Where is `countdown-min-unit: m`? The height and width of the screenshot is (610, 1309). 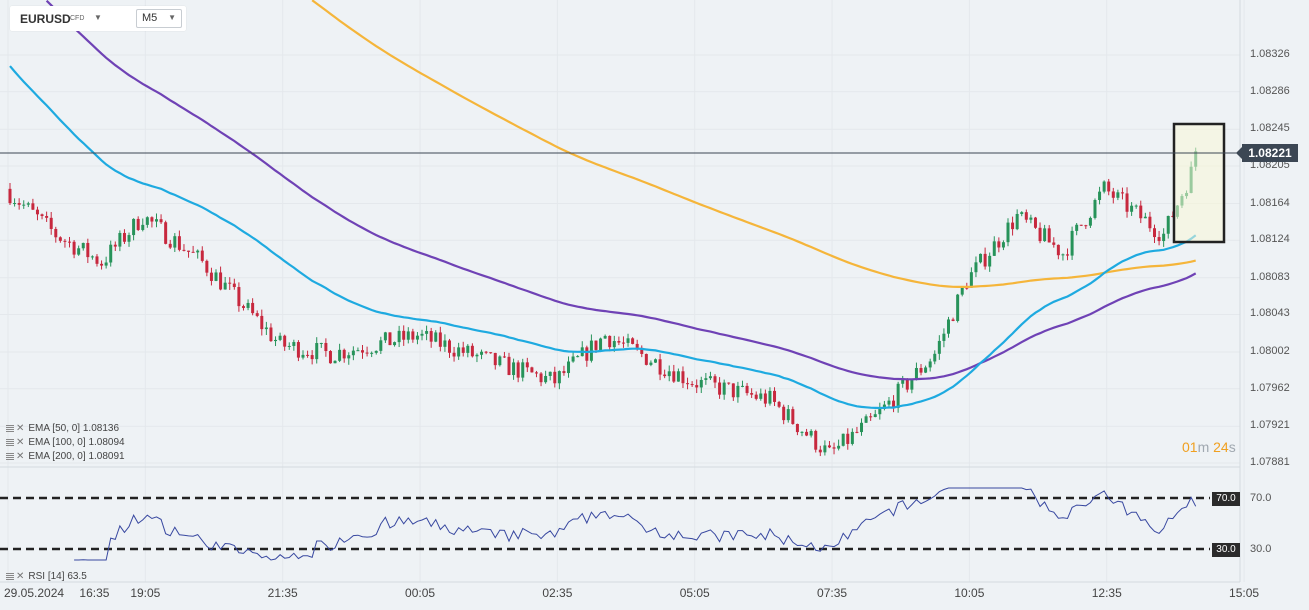 countdown-min-unit: m is located at coordinates (1203, 447).